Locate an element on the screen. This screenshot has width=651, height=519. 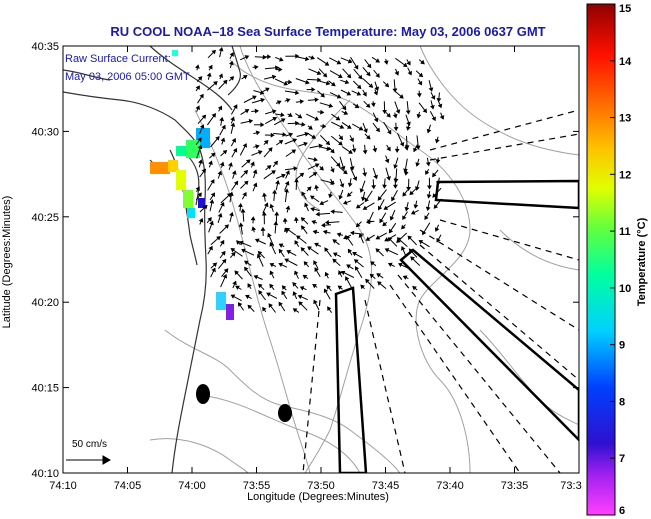
colorbar-ramp is located at coordinates (601, 259).